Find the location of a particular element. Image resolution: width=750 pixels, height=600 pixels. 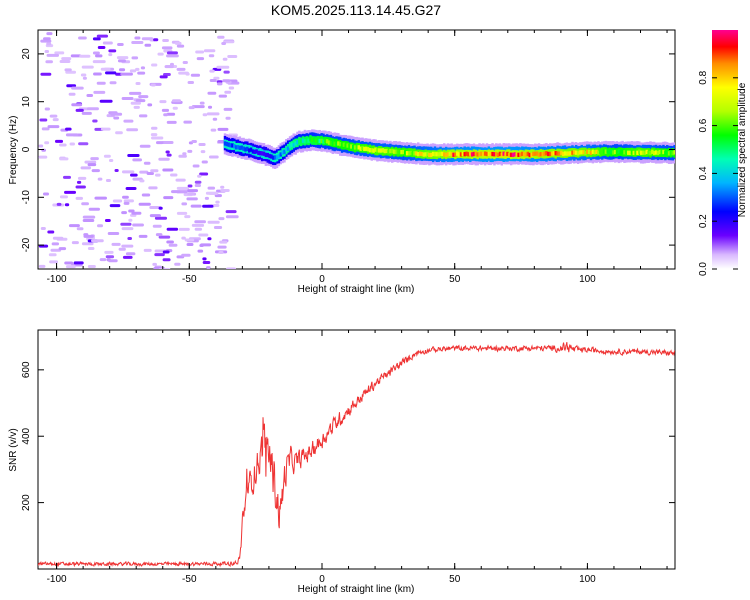

x-tick-label: -100 is located at coordinates (57, 279).